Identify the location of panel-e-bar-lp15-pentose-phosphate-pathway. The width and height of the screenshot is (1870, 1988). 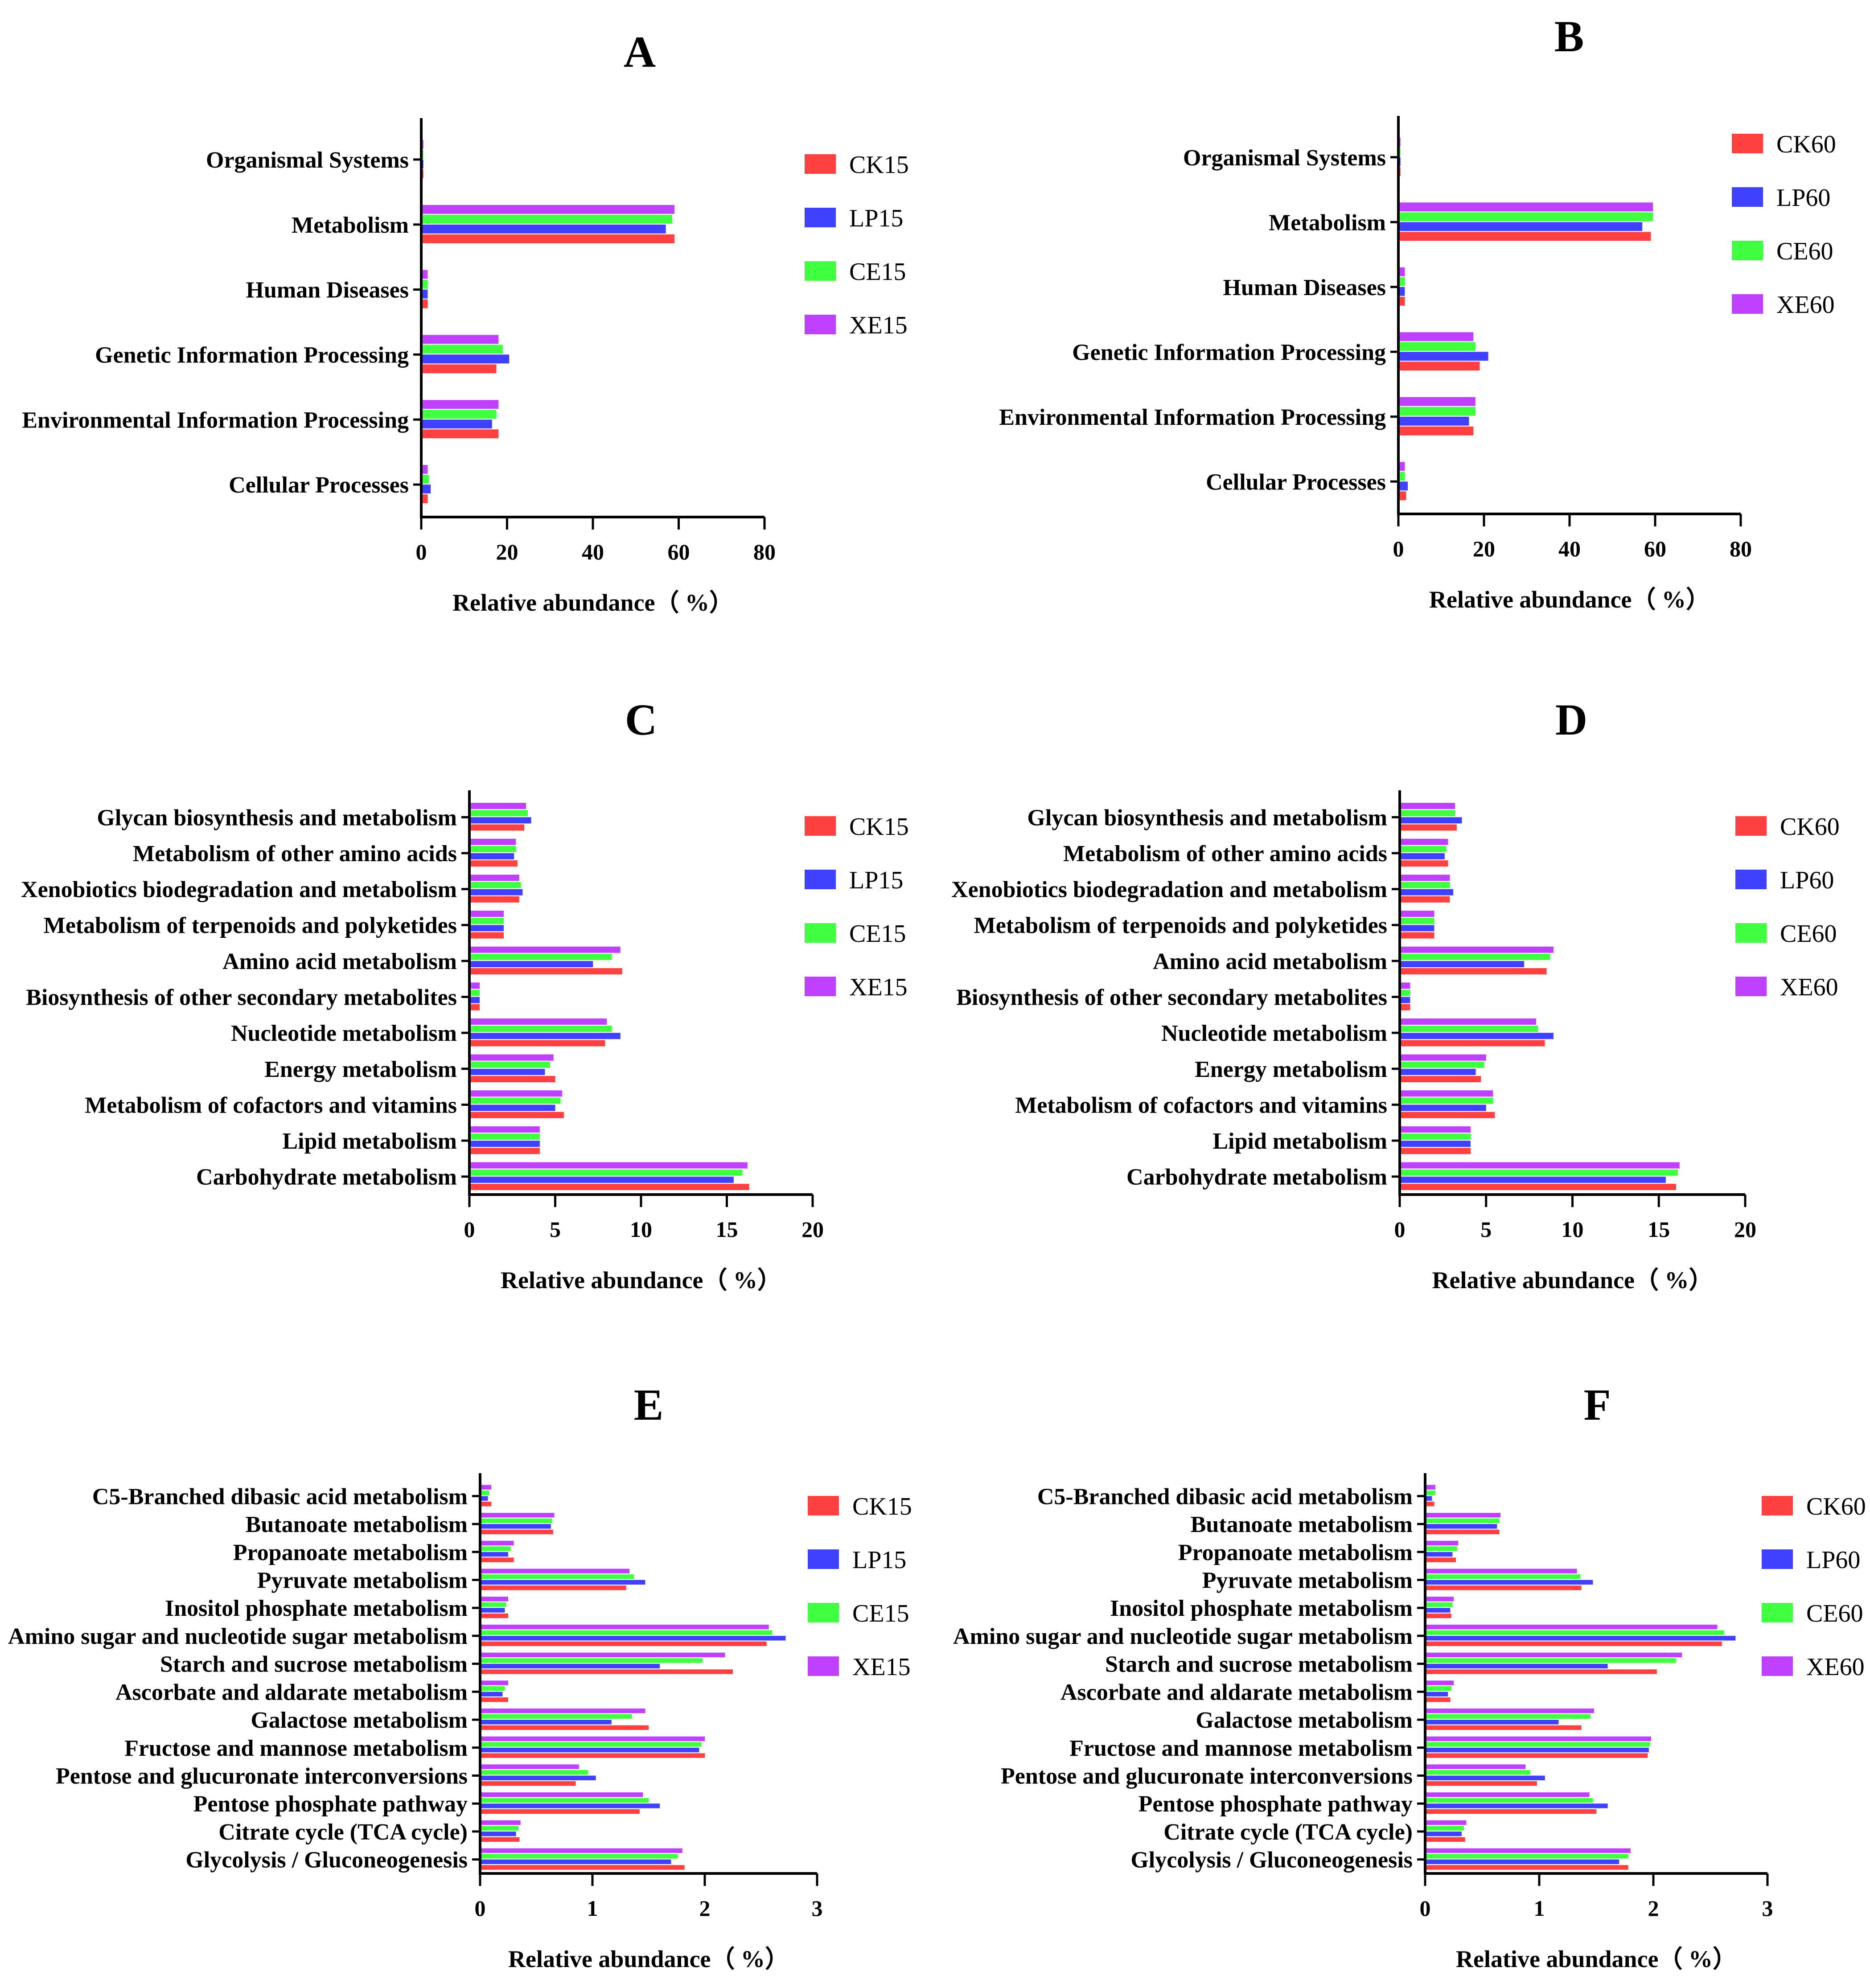
(570, 1805).